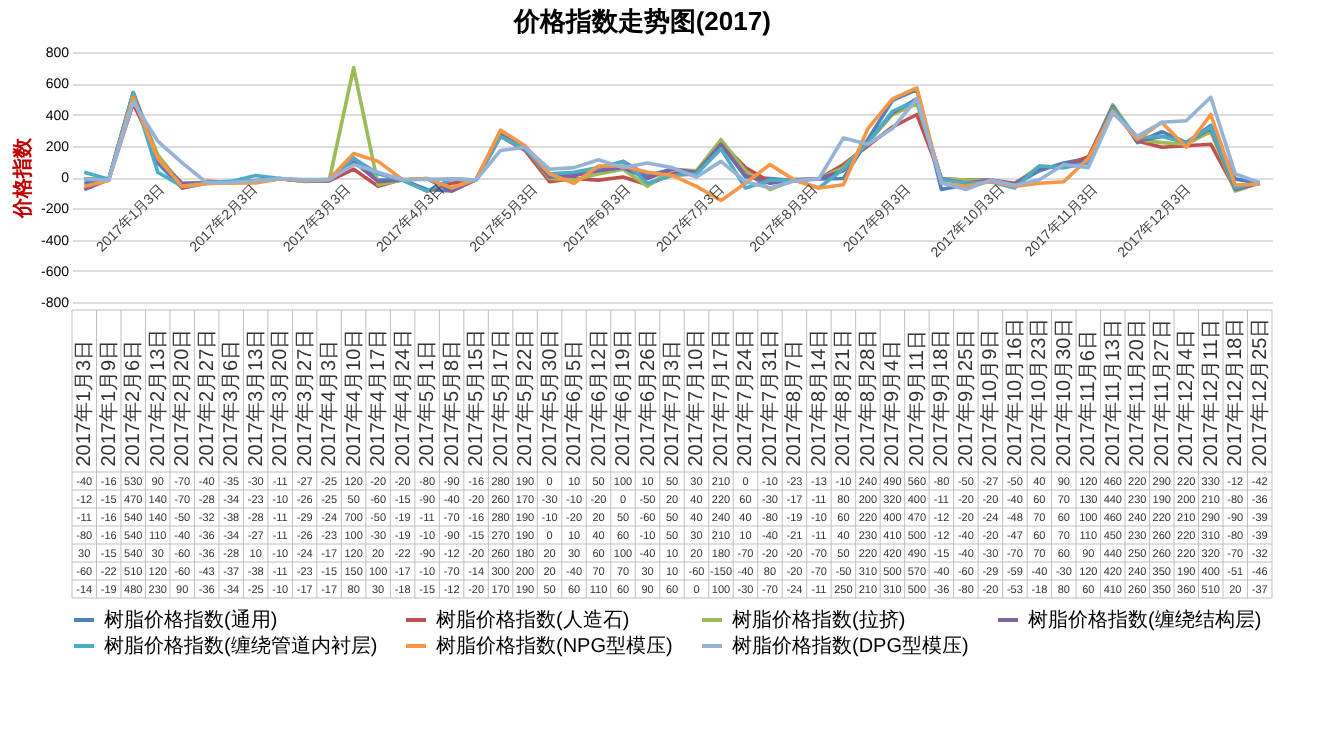  I want to click on x-tick-label: 2017年2月20日, so click(182, 397).